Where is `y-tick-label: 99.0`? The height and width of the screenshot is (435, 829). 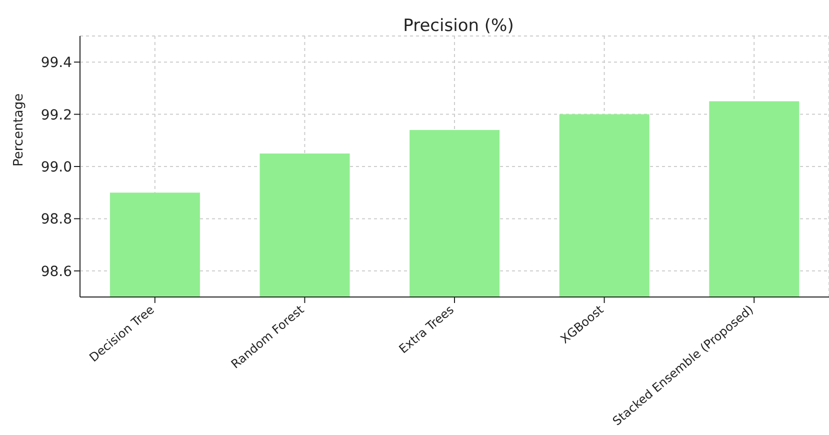 y-tick-label: 99.0 is located at coordinates (56, 167).